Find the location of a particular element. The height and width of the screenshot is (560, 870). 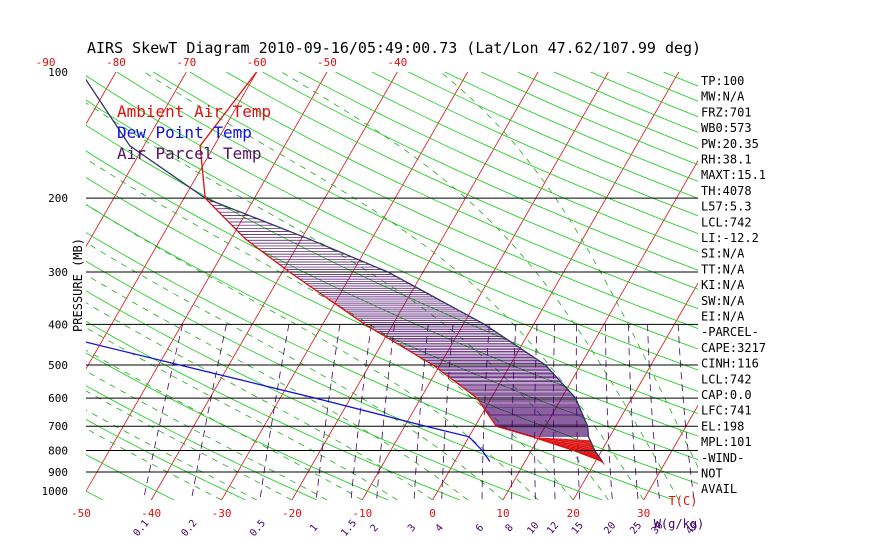

index-item: AVAIL is located at coordinates (719, 489).